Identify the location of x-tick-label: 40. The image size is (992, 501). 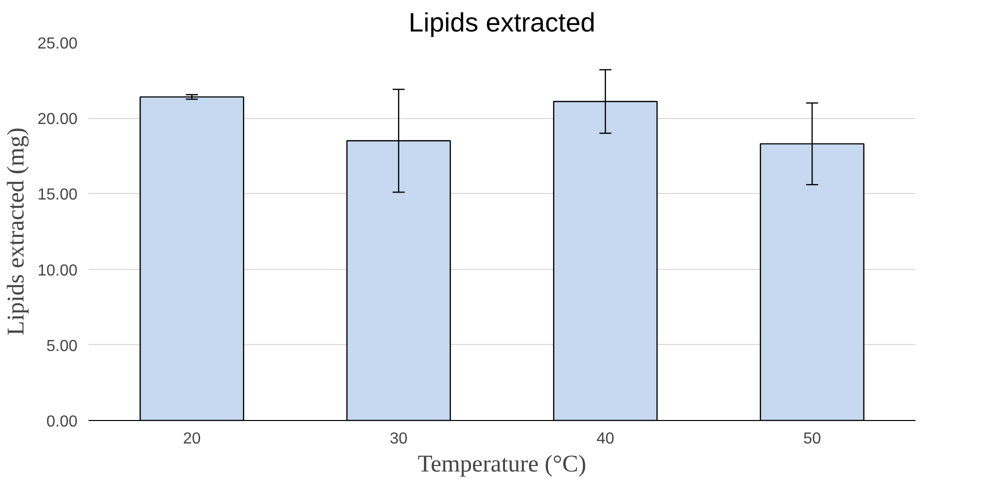
(605, 439).